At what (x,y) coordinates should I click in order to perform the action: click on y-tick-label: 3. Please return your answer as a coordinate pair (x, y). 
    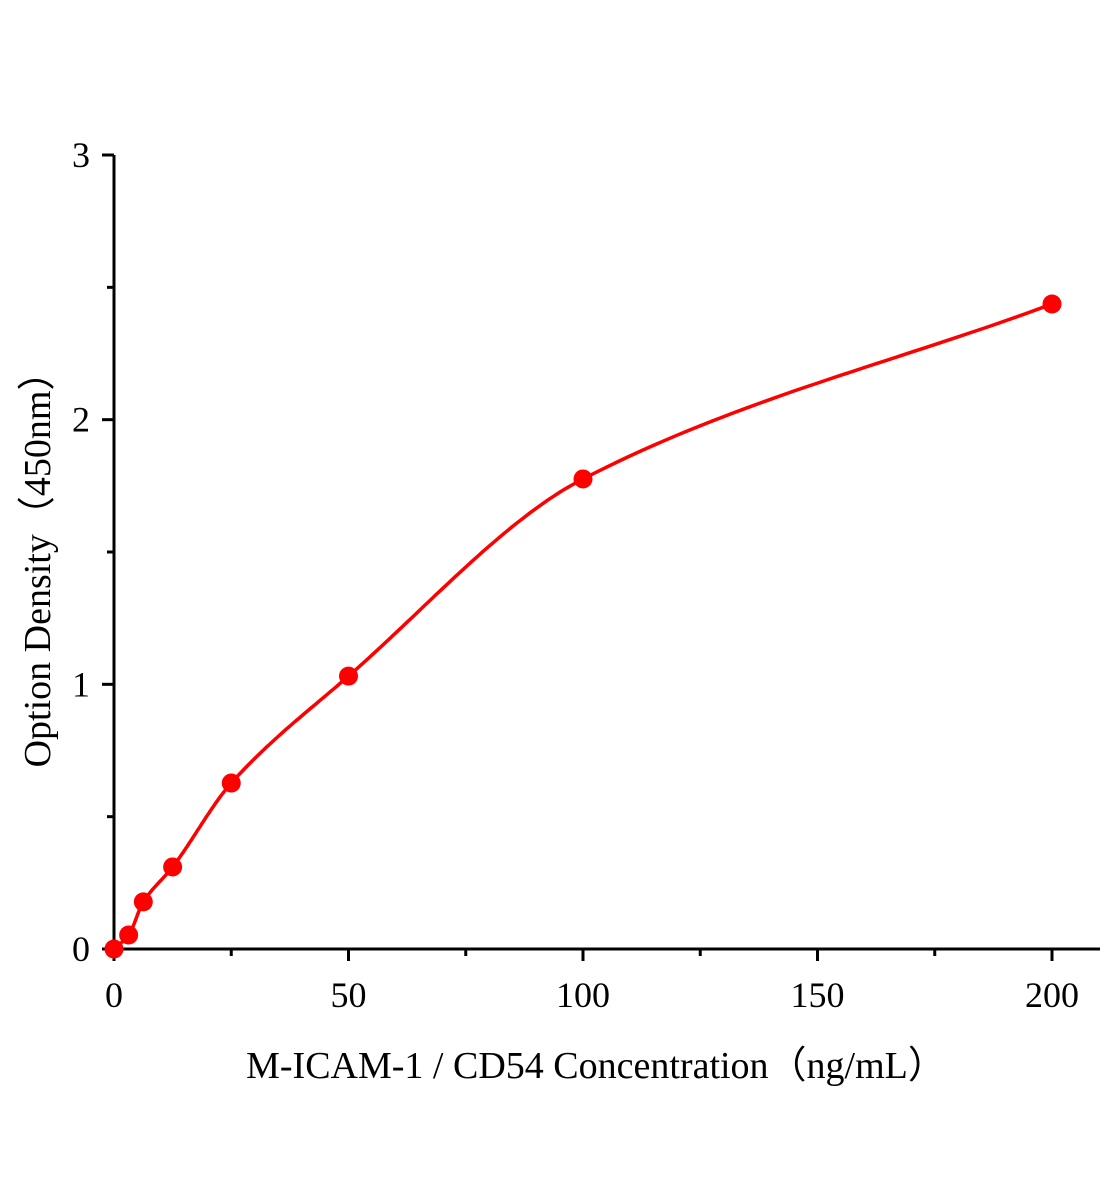
    Looking at the image, I should click on (81, 155).